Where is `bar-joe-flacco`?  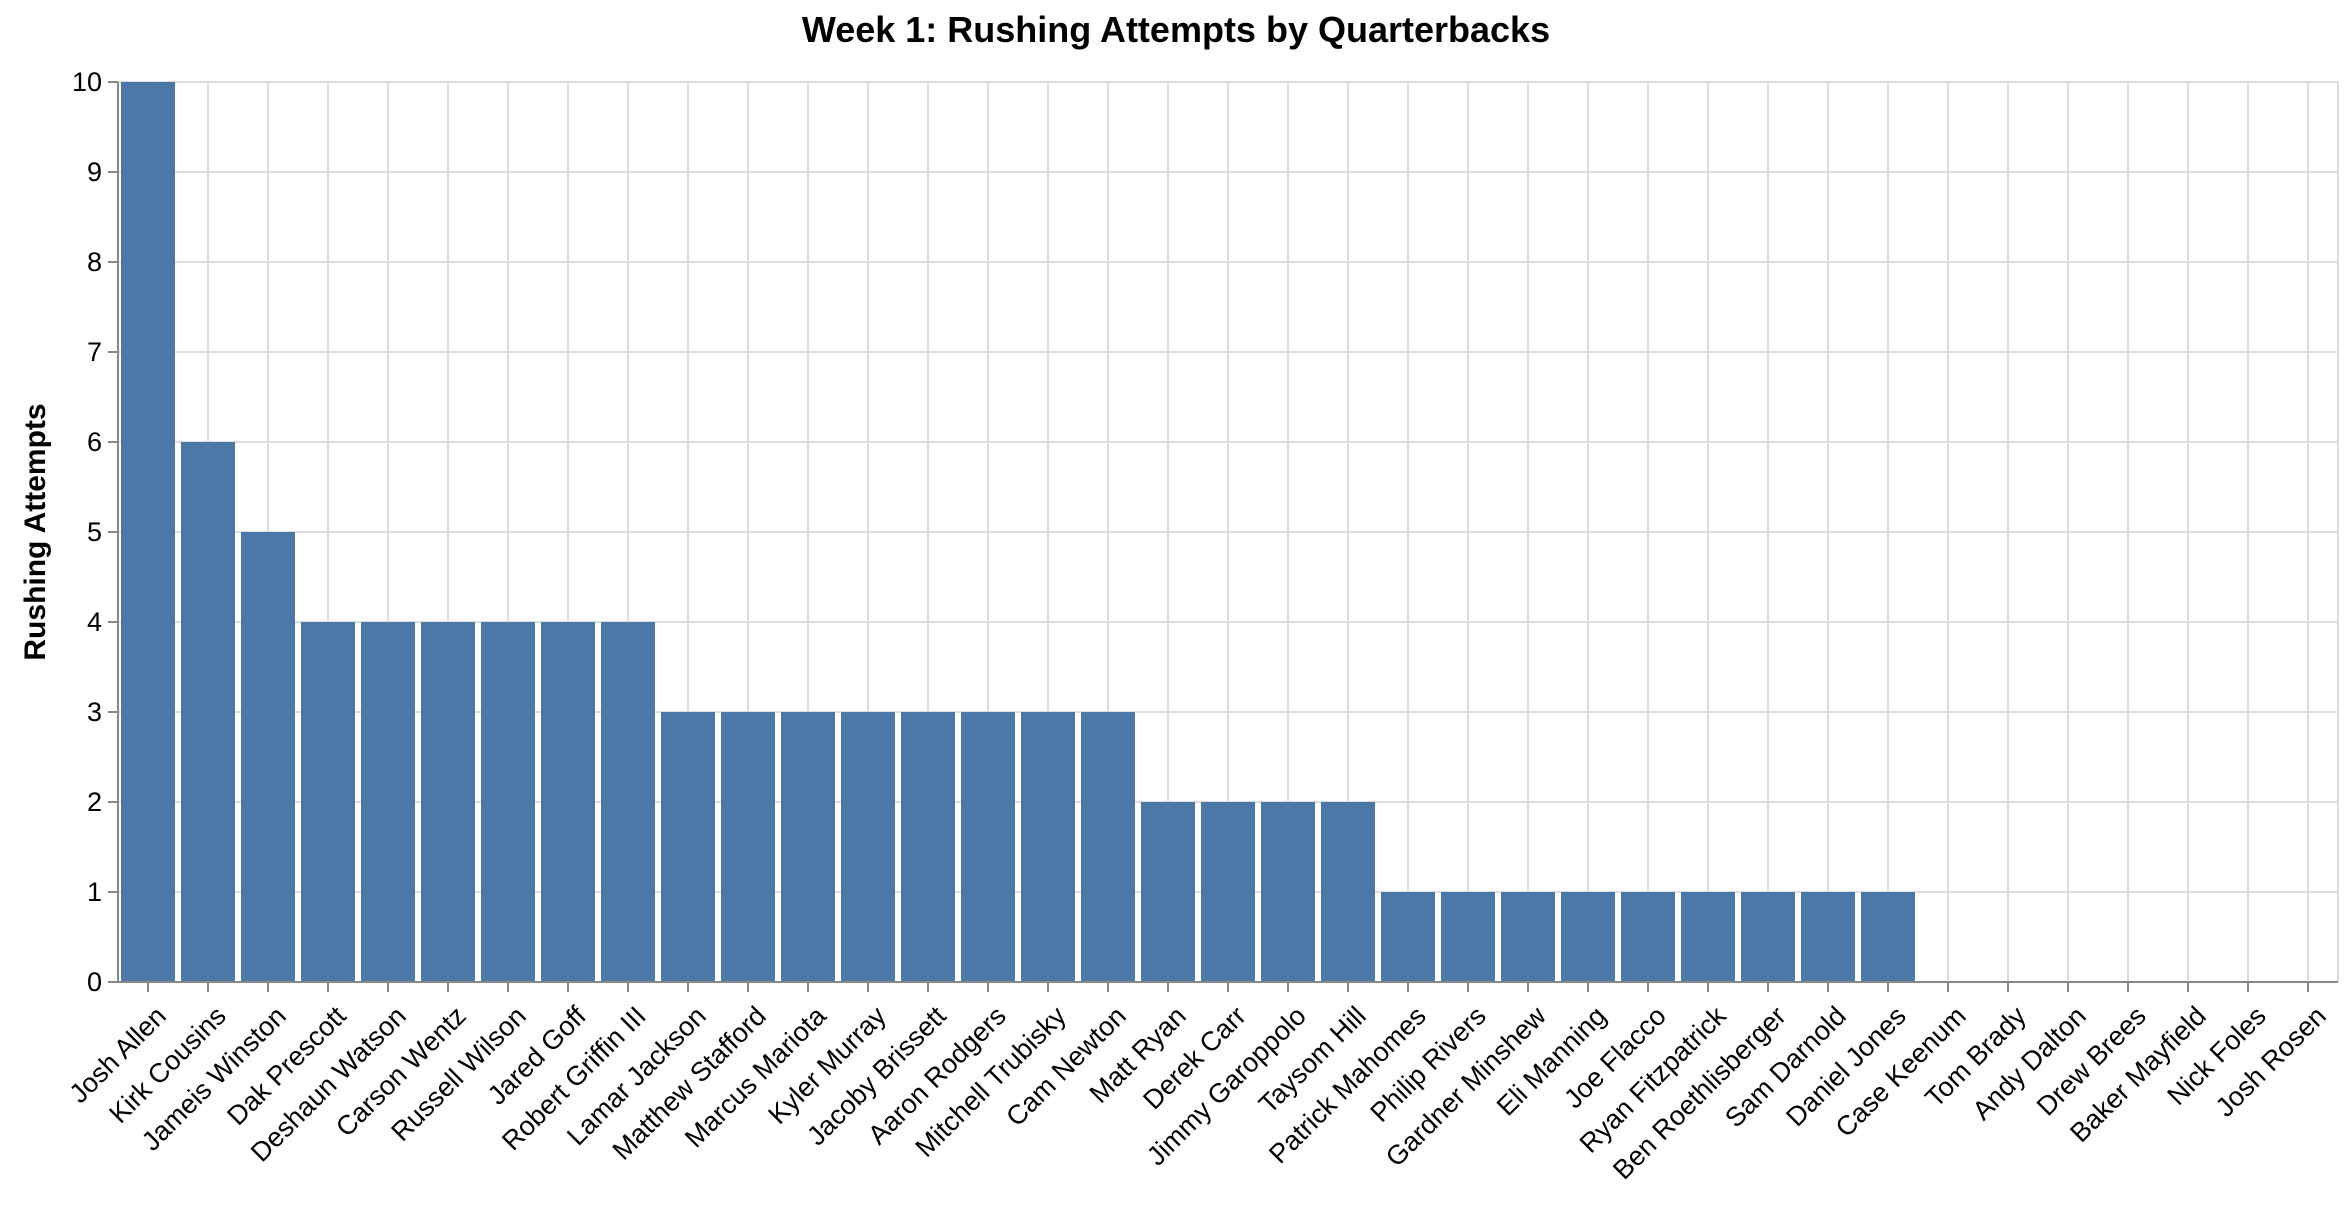
bar-joe-flacco is located at coordinates (1648, 937).